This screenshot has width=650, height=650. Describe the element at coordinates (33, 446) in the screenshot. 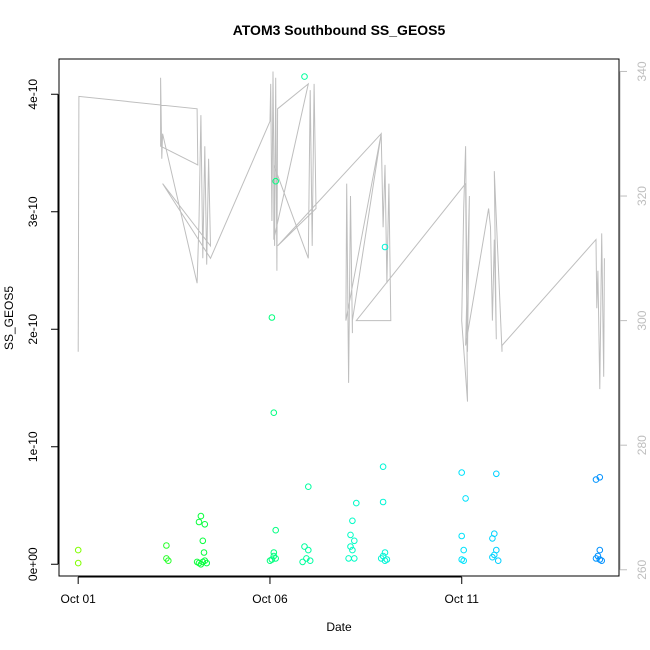

I see `y-tick-label: 1e-10` at that location.